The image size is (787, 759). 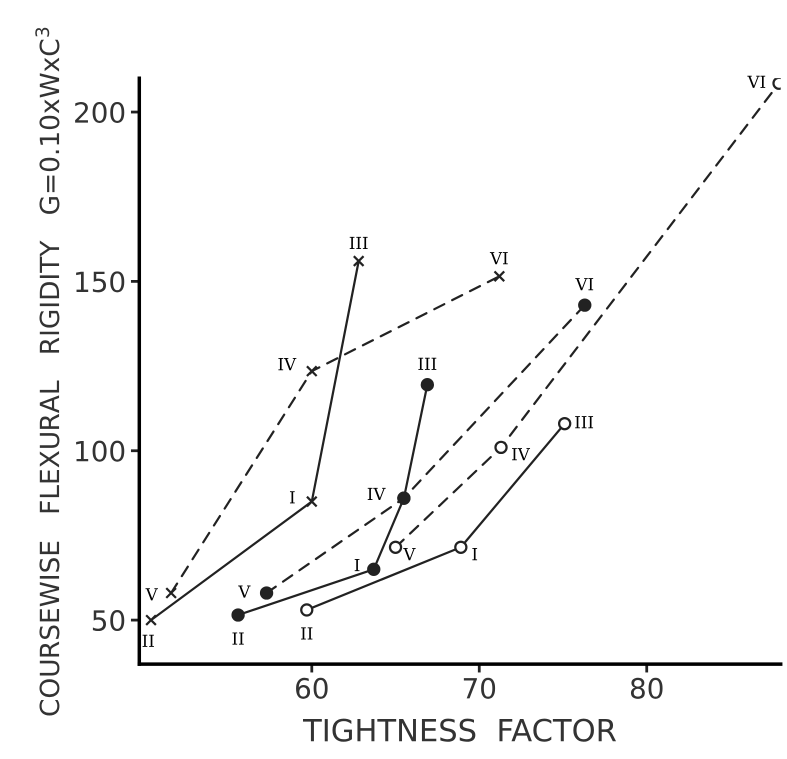 What do you see at coordinates (100, 451) in the screenshot?
I see `y-tick-label: 100` at bounding box center [100, 451].